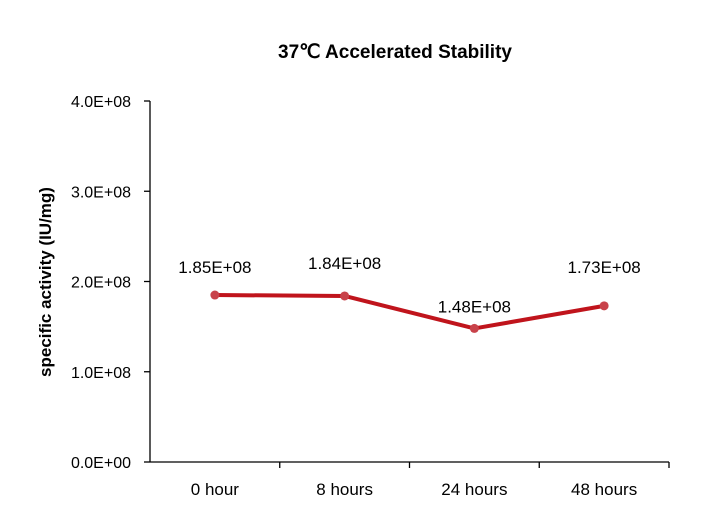 The height and width of the screenshot is (528, 714). I want to click on series-group: 1.85E+08 1.84E+08 1.48E+08 1.73E+08, so click(409, 293).